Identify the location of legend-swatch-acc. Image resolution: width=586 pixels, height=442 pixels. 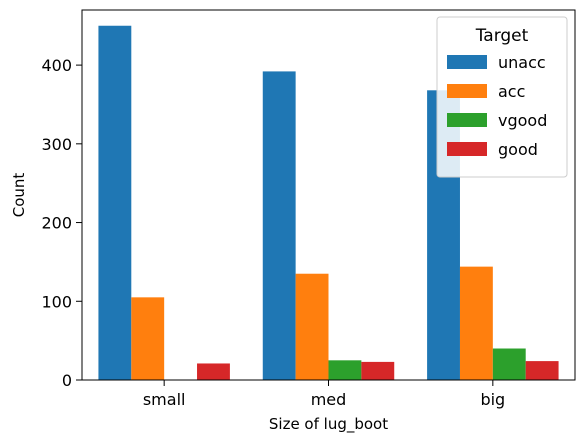
(467, 91).